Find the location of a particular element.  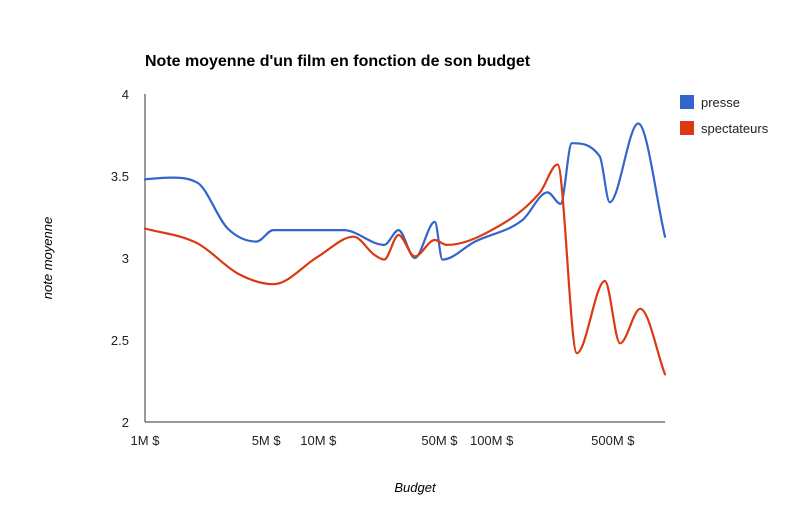

x-tick-label: 50M $ is located at coordinates (439, 440).